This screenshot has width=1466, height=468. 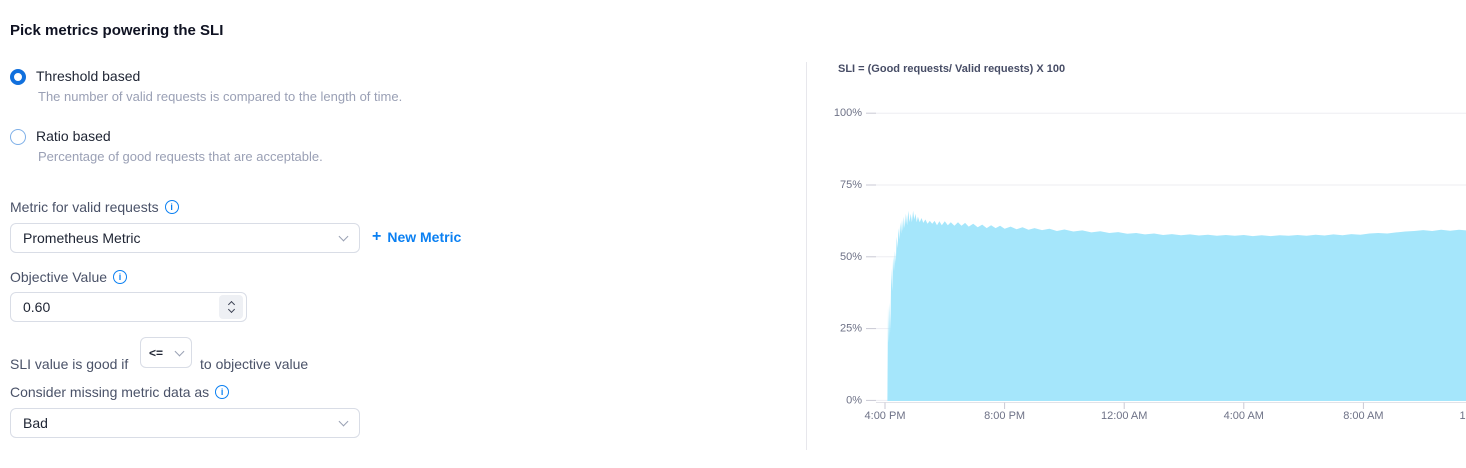 What do you see at coordinates (69, 364) in the screenshot?
I see `good-if-prefix: SLI value is good if` at bounding box center [69, 364].